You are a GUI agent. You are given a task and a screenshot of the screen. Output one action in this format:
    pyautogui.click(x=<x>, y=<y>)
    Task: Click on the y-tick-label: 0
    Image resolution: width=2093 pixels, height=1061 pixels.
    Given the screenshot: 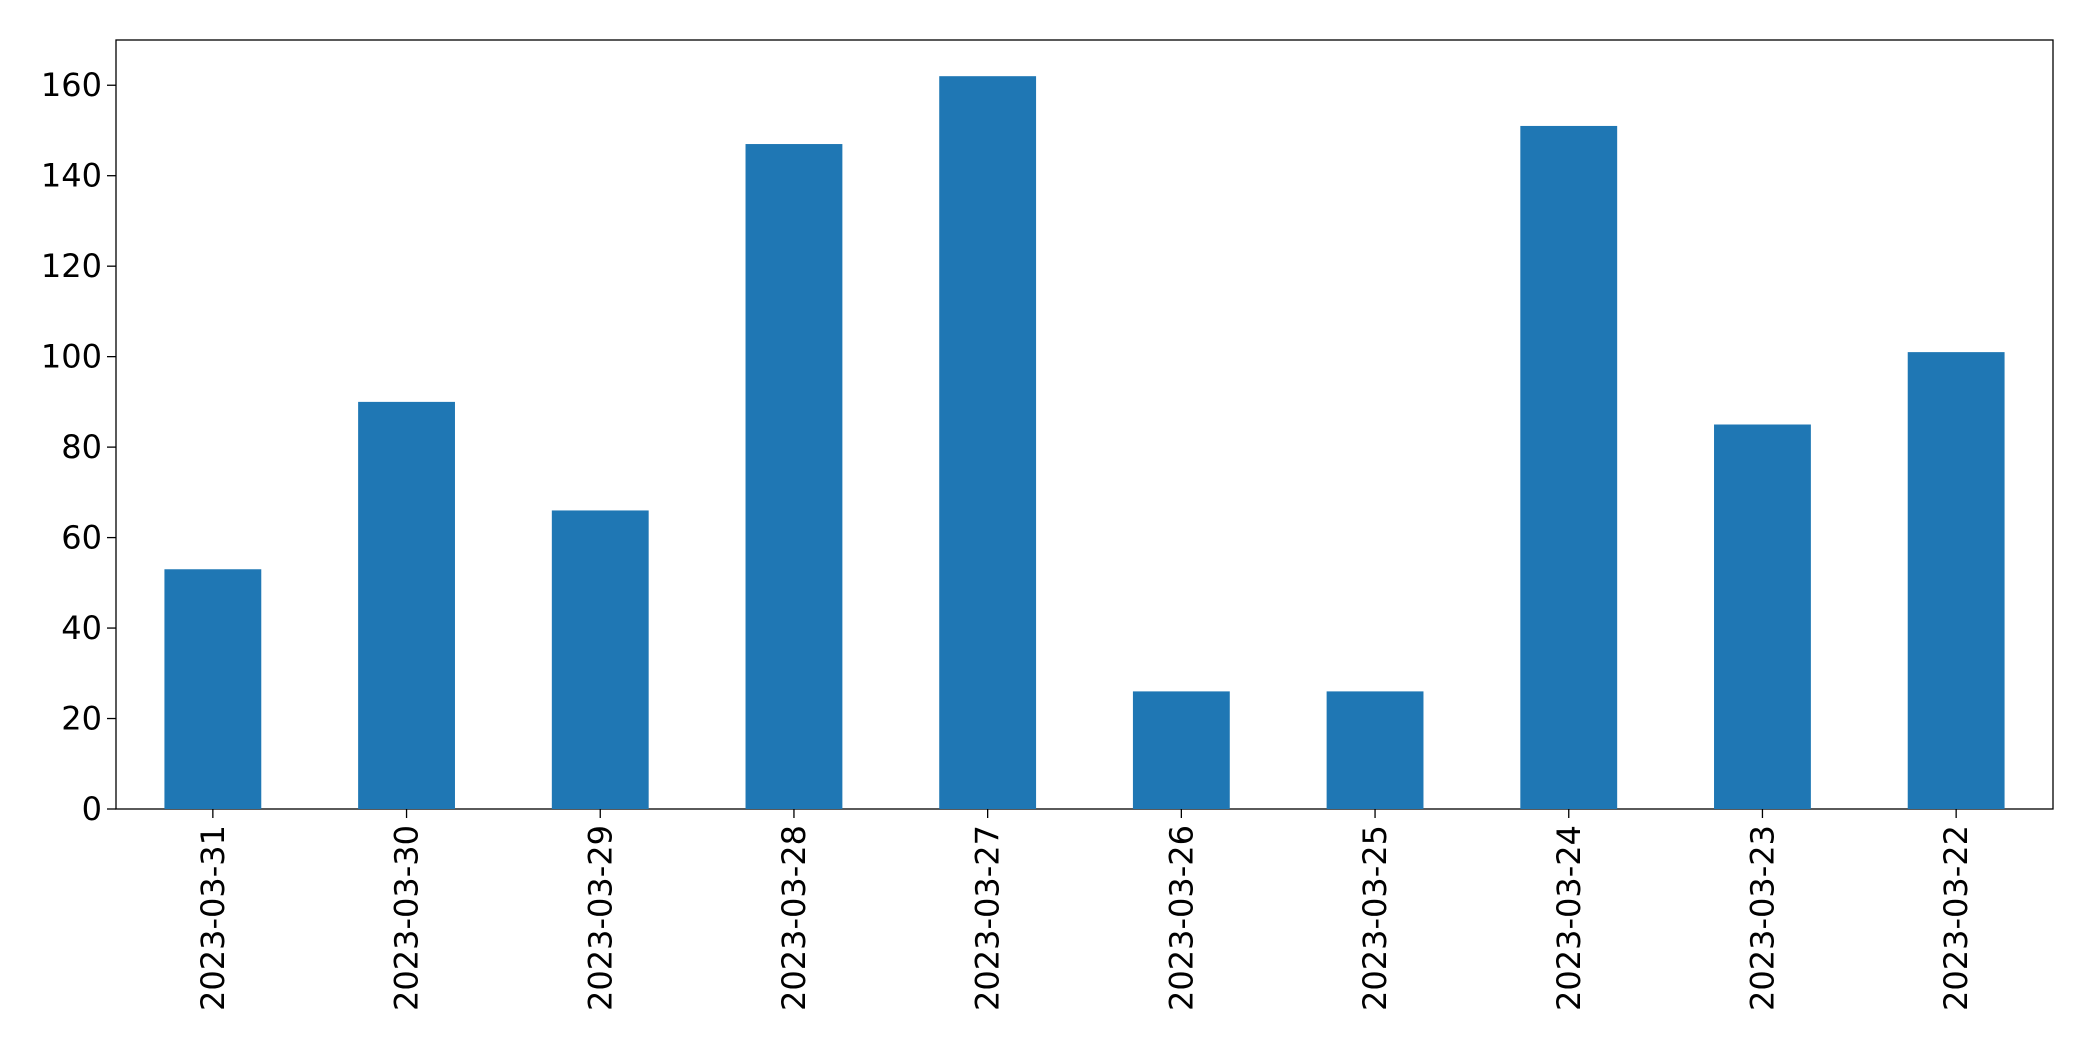 What is the action you would take?
    pyautogui.click(x=92, y=809)
    